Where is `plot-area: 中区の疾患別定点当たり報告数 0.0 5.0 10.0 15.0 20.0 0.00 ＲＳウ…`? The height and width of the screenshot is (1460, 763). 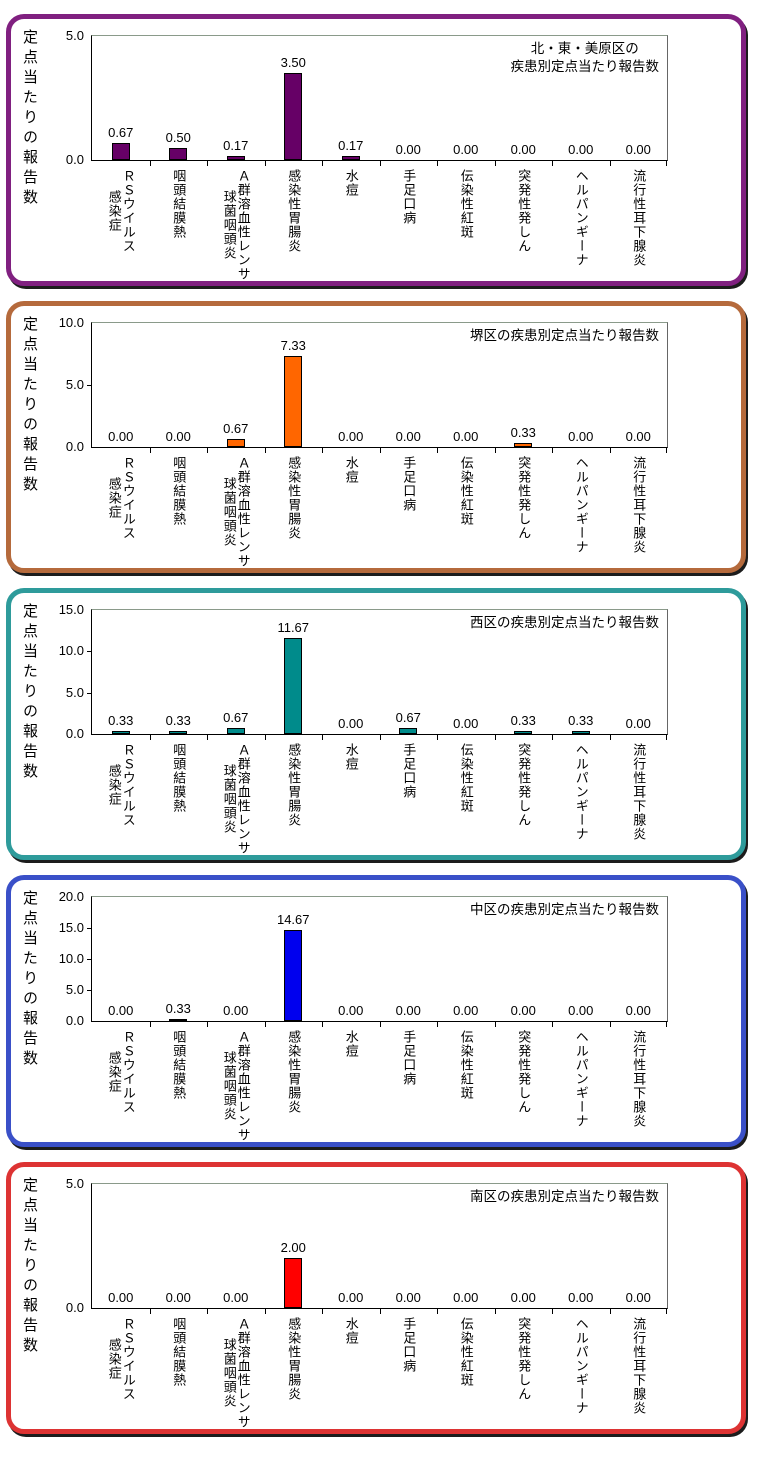 plot-area: 中区の疾患別定点当たり報告数 0.0 5.0 10.0 15.0 20.0 0.00 ＲＳウ… is located at coordinates (363, 1015).